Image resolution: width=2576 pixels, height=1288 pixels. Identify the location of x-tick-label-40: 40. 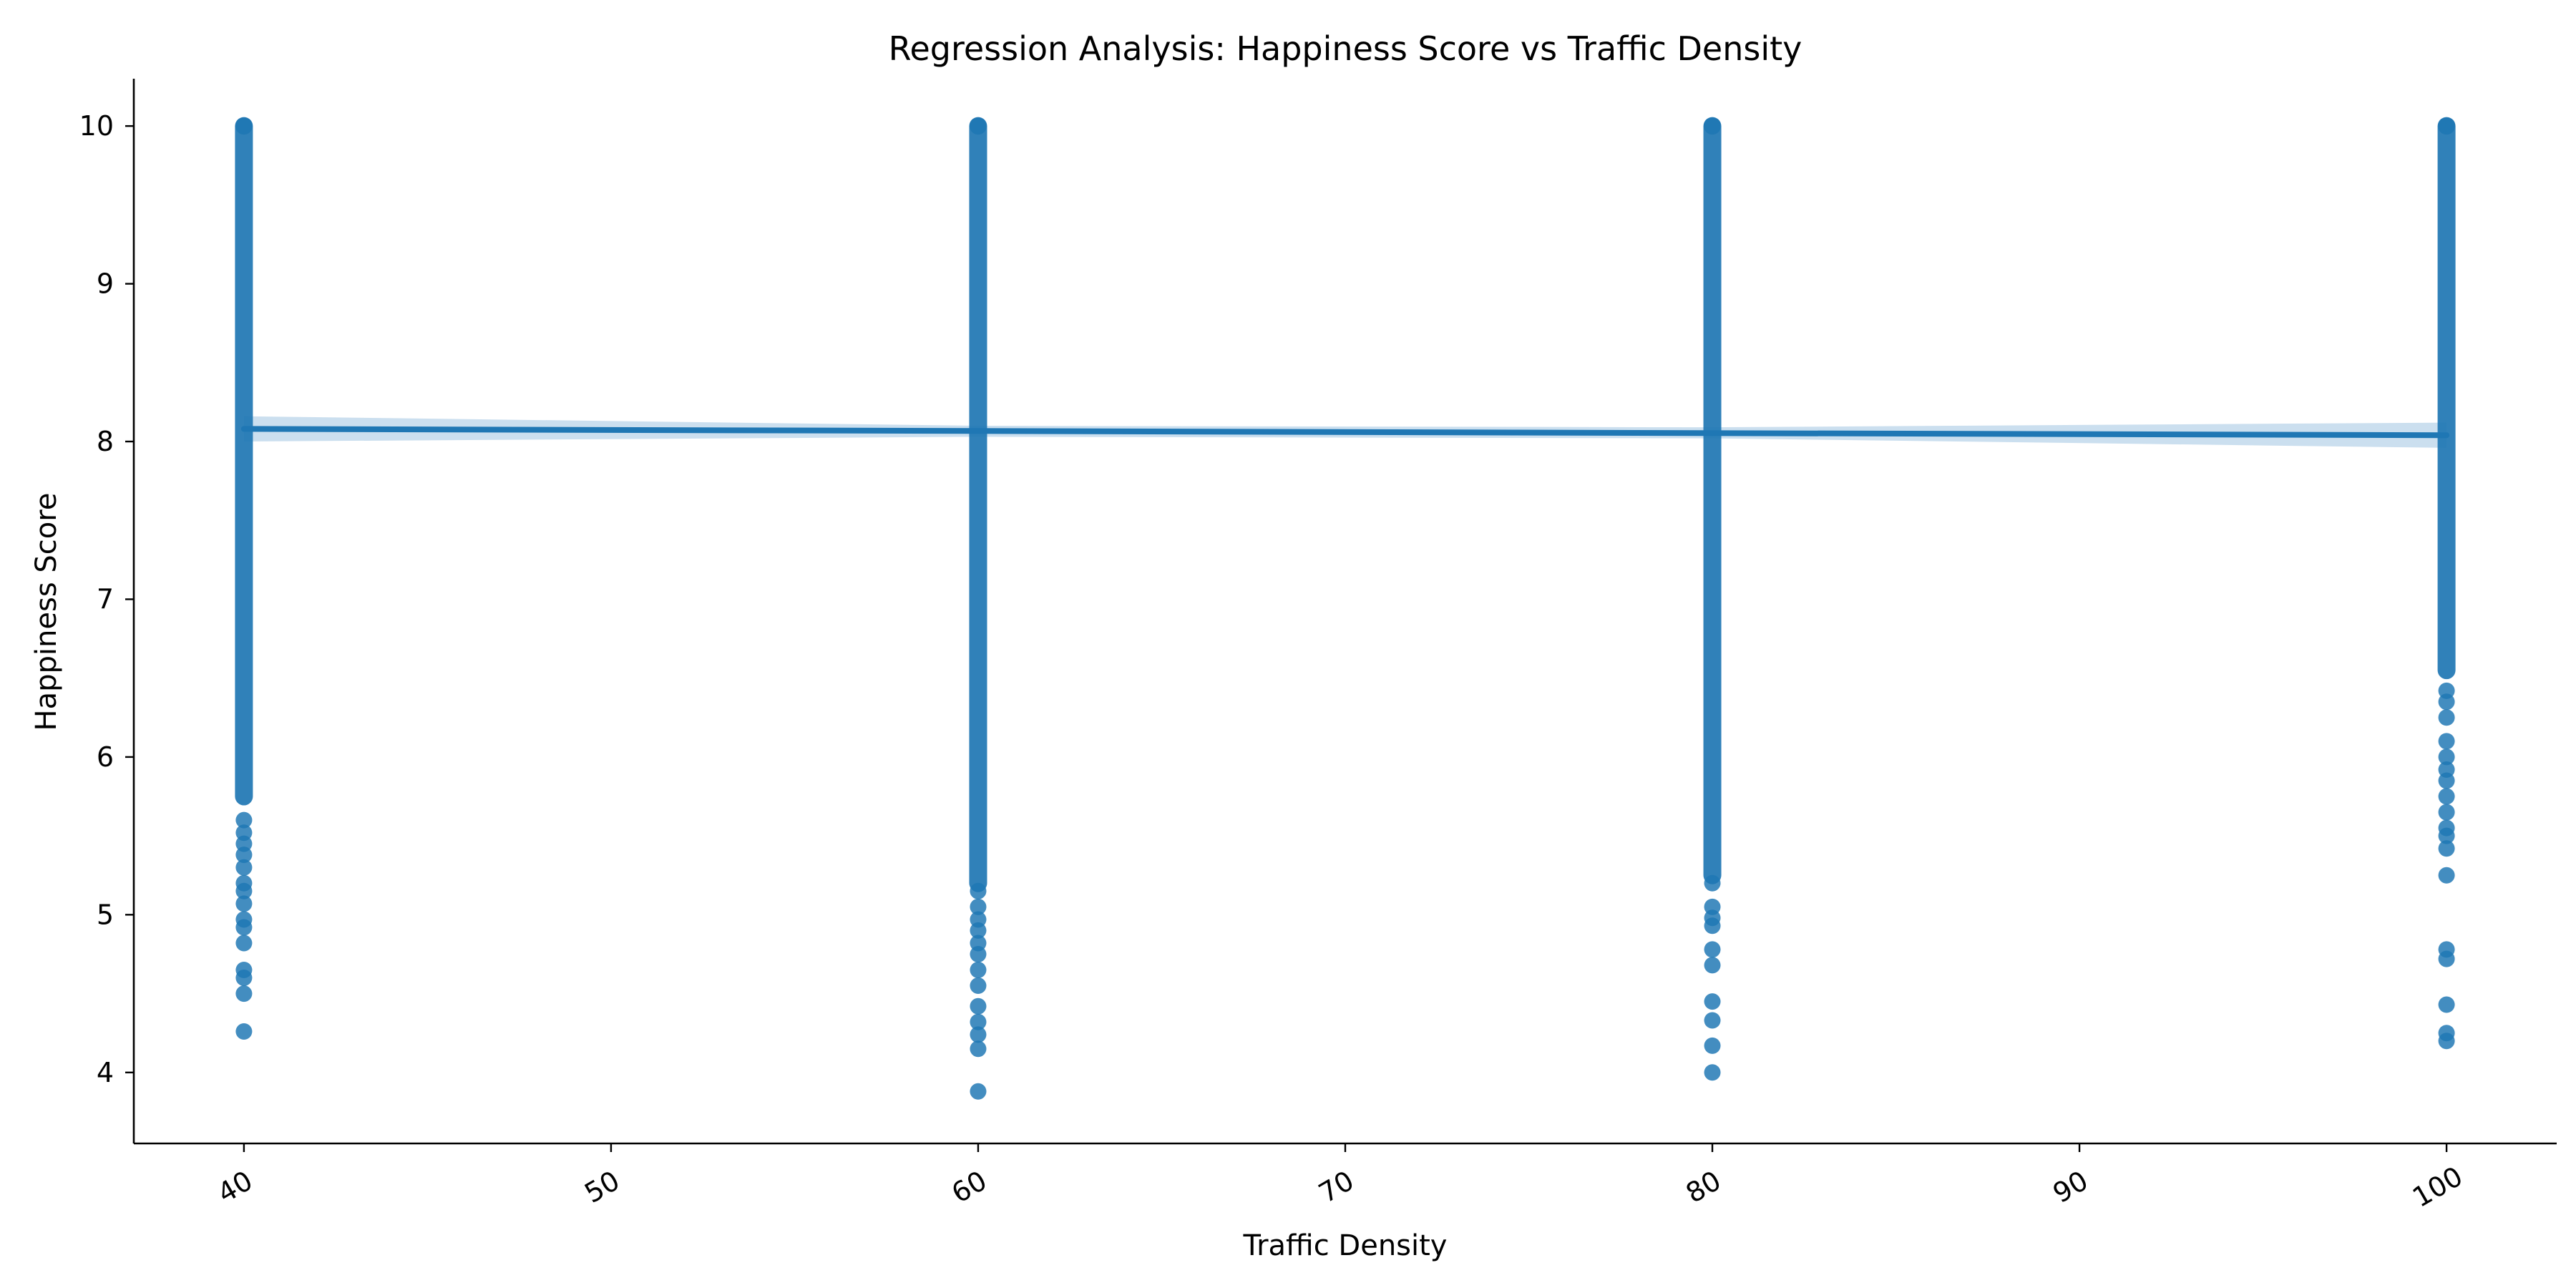
(235, 1187).